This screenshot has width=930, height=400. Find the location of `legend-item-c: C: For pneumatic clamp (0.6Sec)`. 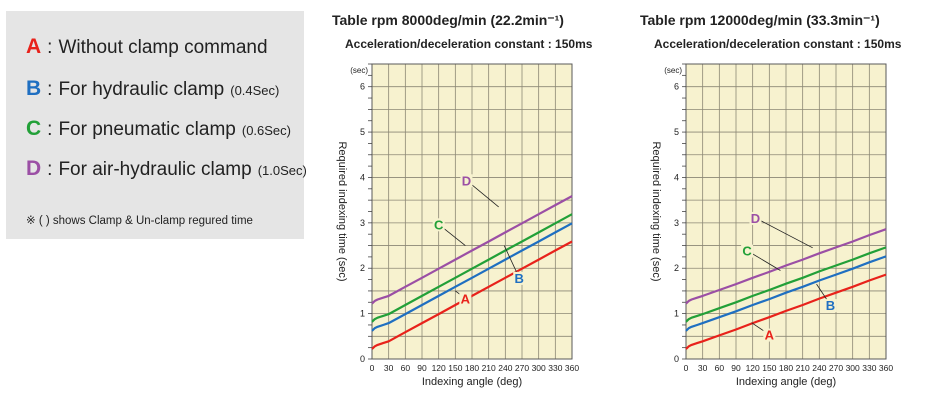

legend-item-c: C: For pneumatic clamp (0.6Sec) is located at coordinates (158, 129).